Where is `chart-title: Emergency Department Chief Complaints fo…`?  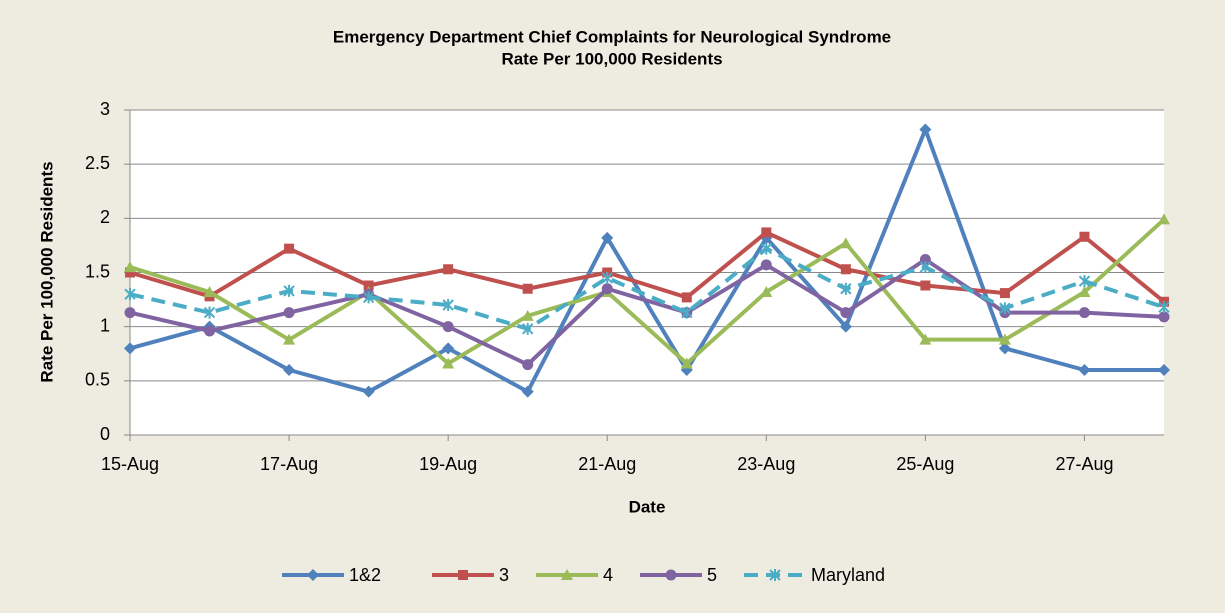
chart-title: Emergency Department Chief Complaints fo… is located at coordinates (612, 36).